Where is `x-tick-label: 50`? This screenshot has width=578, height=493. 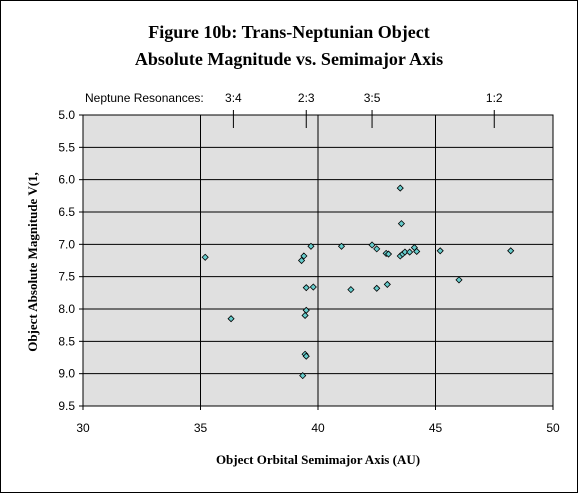 x-tick-label: 50 is located at coordinates (553, 428).